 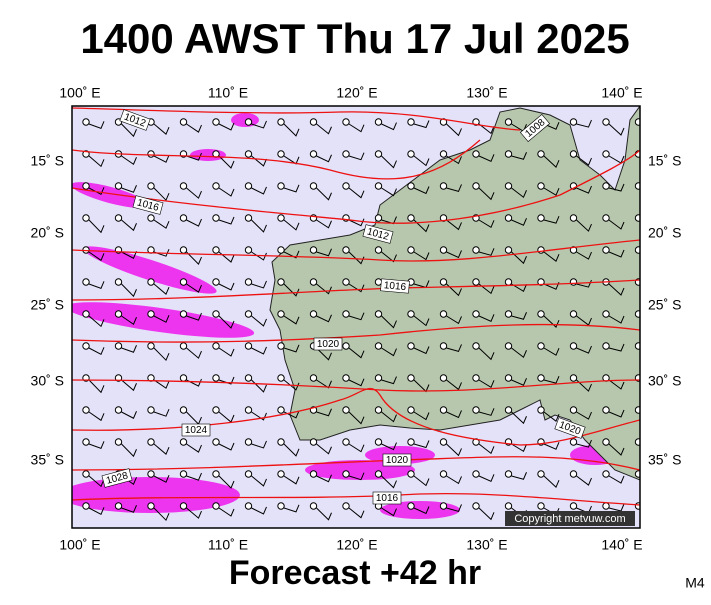 I want to click on lat-label: 15˚ S, so click(x=47, y=161).